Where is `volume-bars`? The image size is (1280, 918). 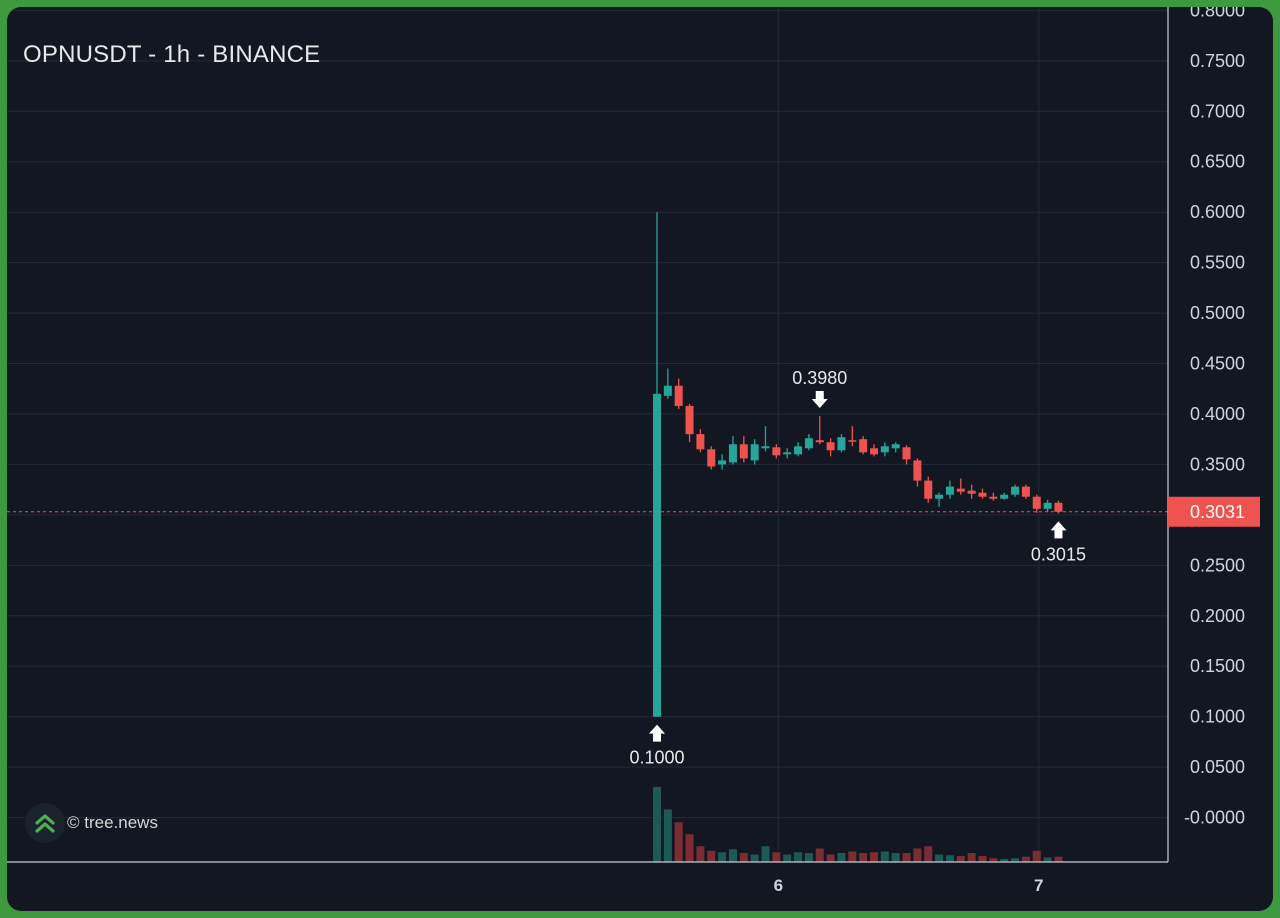 volume-bars is located at coordinates (858, 824).